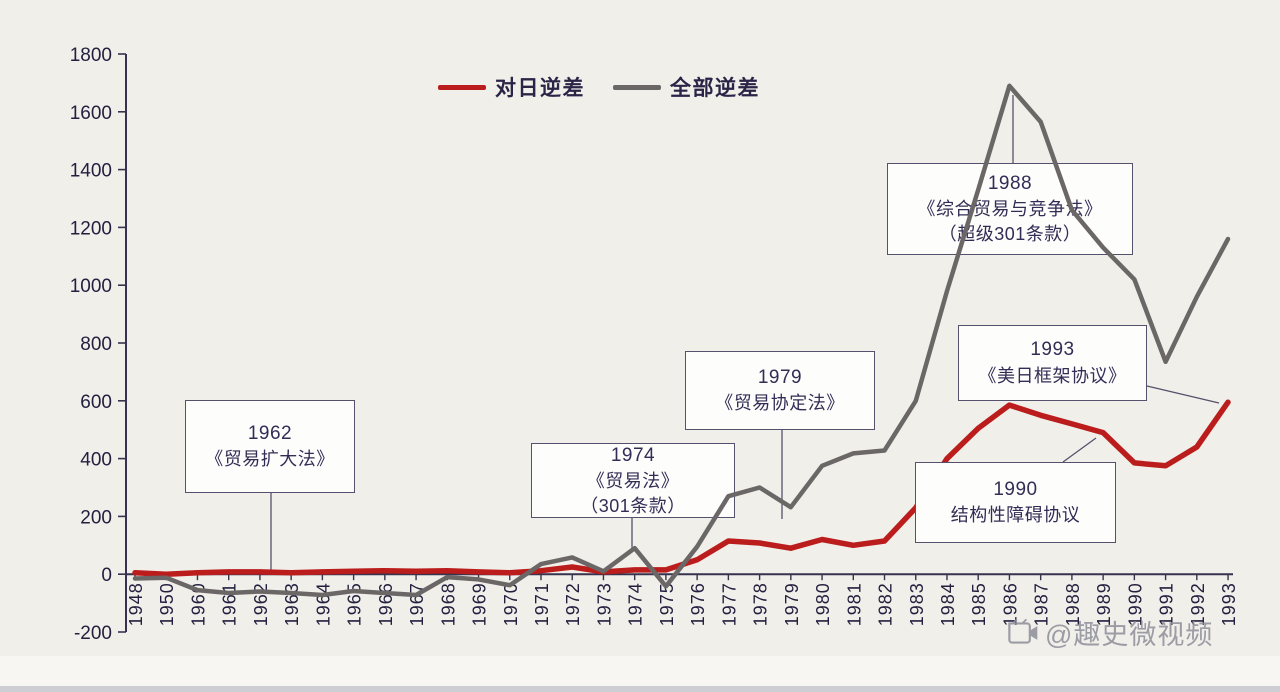 This screenshot has width=1280, height=692. I want to click on x-tick-label: 1971, so click(542, 604).